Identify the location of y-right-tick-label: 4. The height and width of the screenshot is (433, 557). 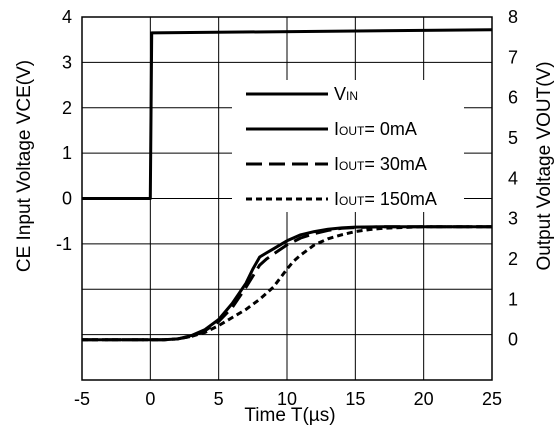
(513, 178).